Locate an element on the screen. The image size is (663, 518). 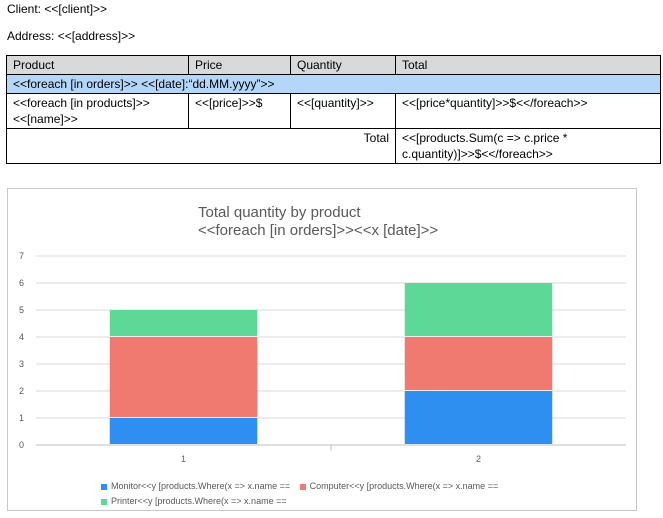
table-header-row: Product Price Quantity Total is located at coordinates (333, 65).